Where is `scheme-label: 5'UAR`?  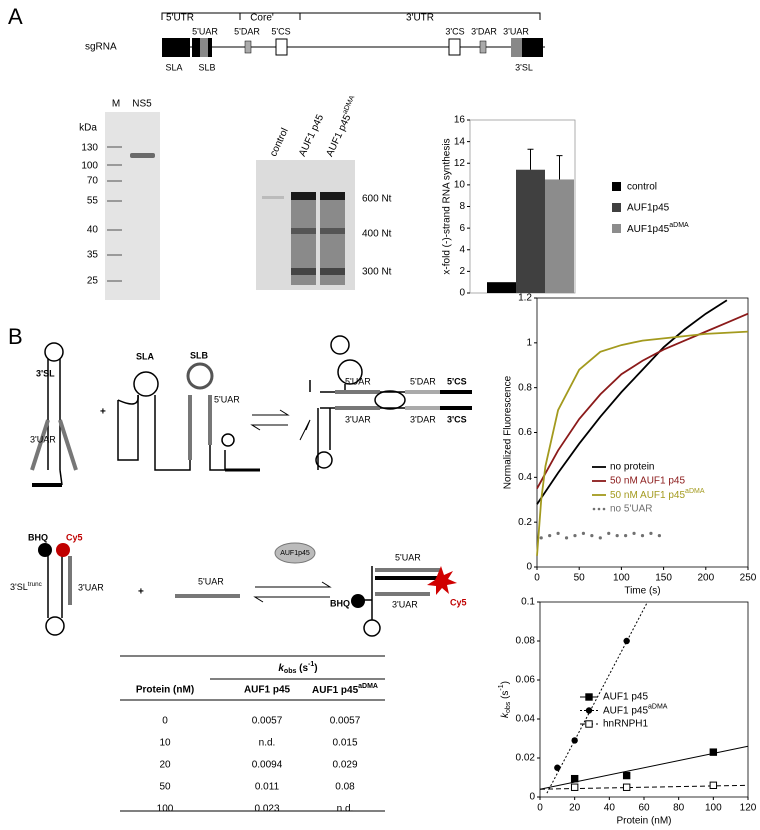
scheme-label: 5'UAR is located at coordinates (358, 381).